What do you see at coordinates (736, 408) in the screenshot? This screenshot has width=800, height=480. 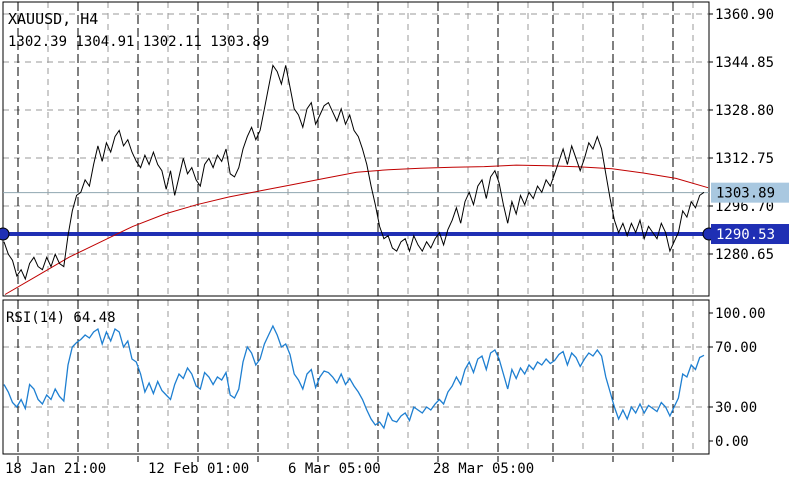 I see `rsi-axis-label: 30.00` at bounding box center [736, 408].